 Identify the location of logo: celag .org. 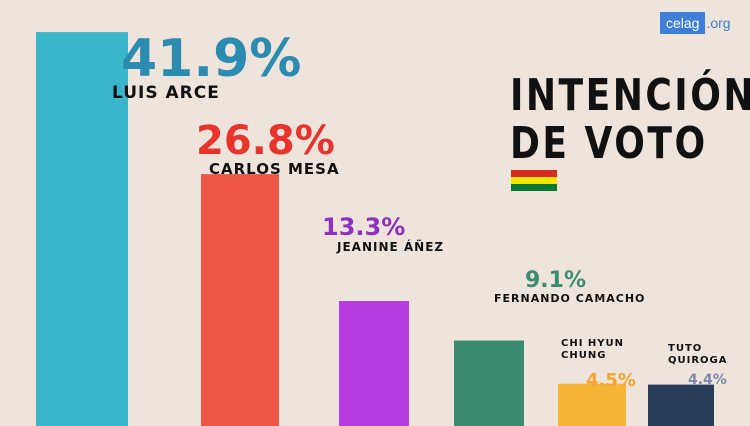
(695, 23).